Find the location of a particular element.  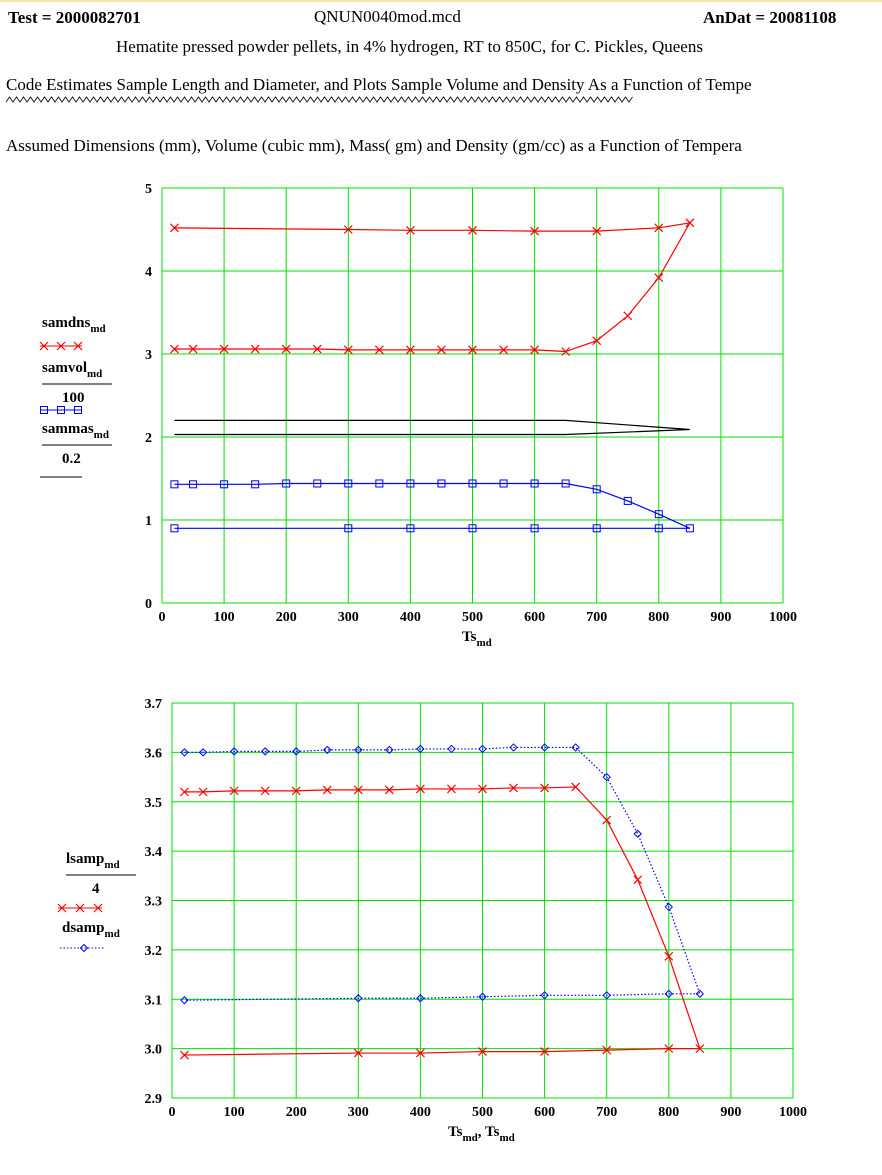

y-tick-label-0: 2.9 is located at coordinates (154, 1099).